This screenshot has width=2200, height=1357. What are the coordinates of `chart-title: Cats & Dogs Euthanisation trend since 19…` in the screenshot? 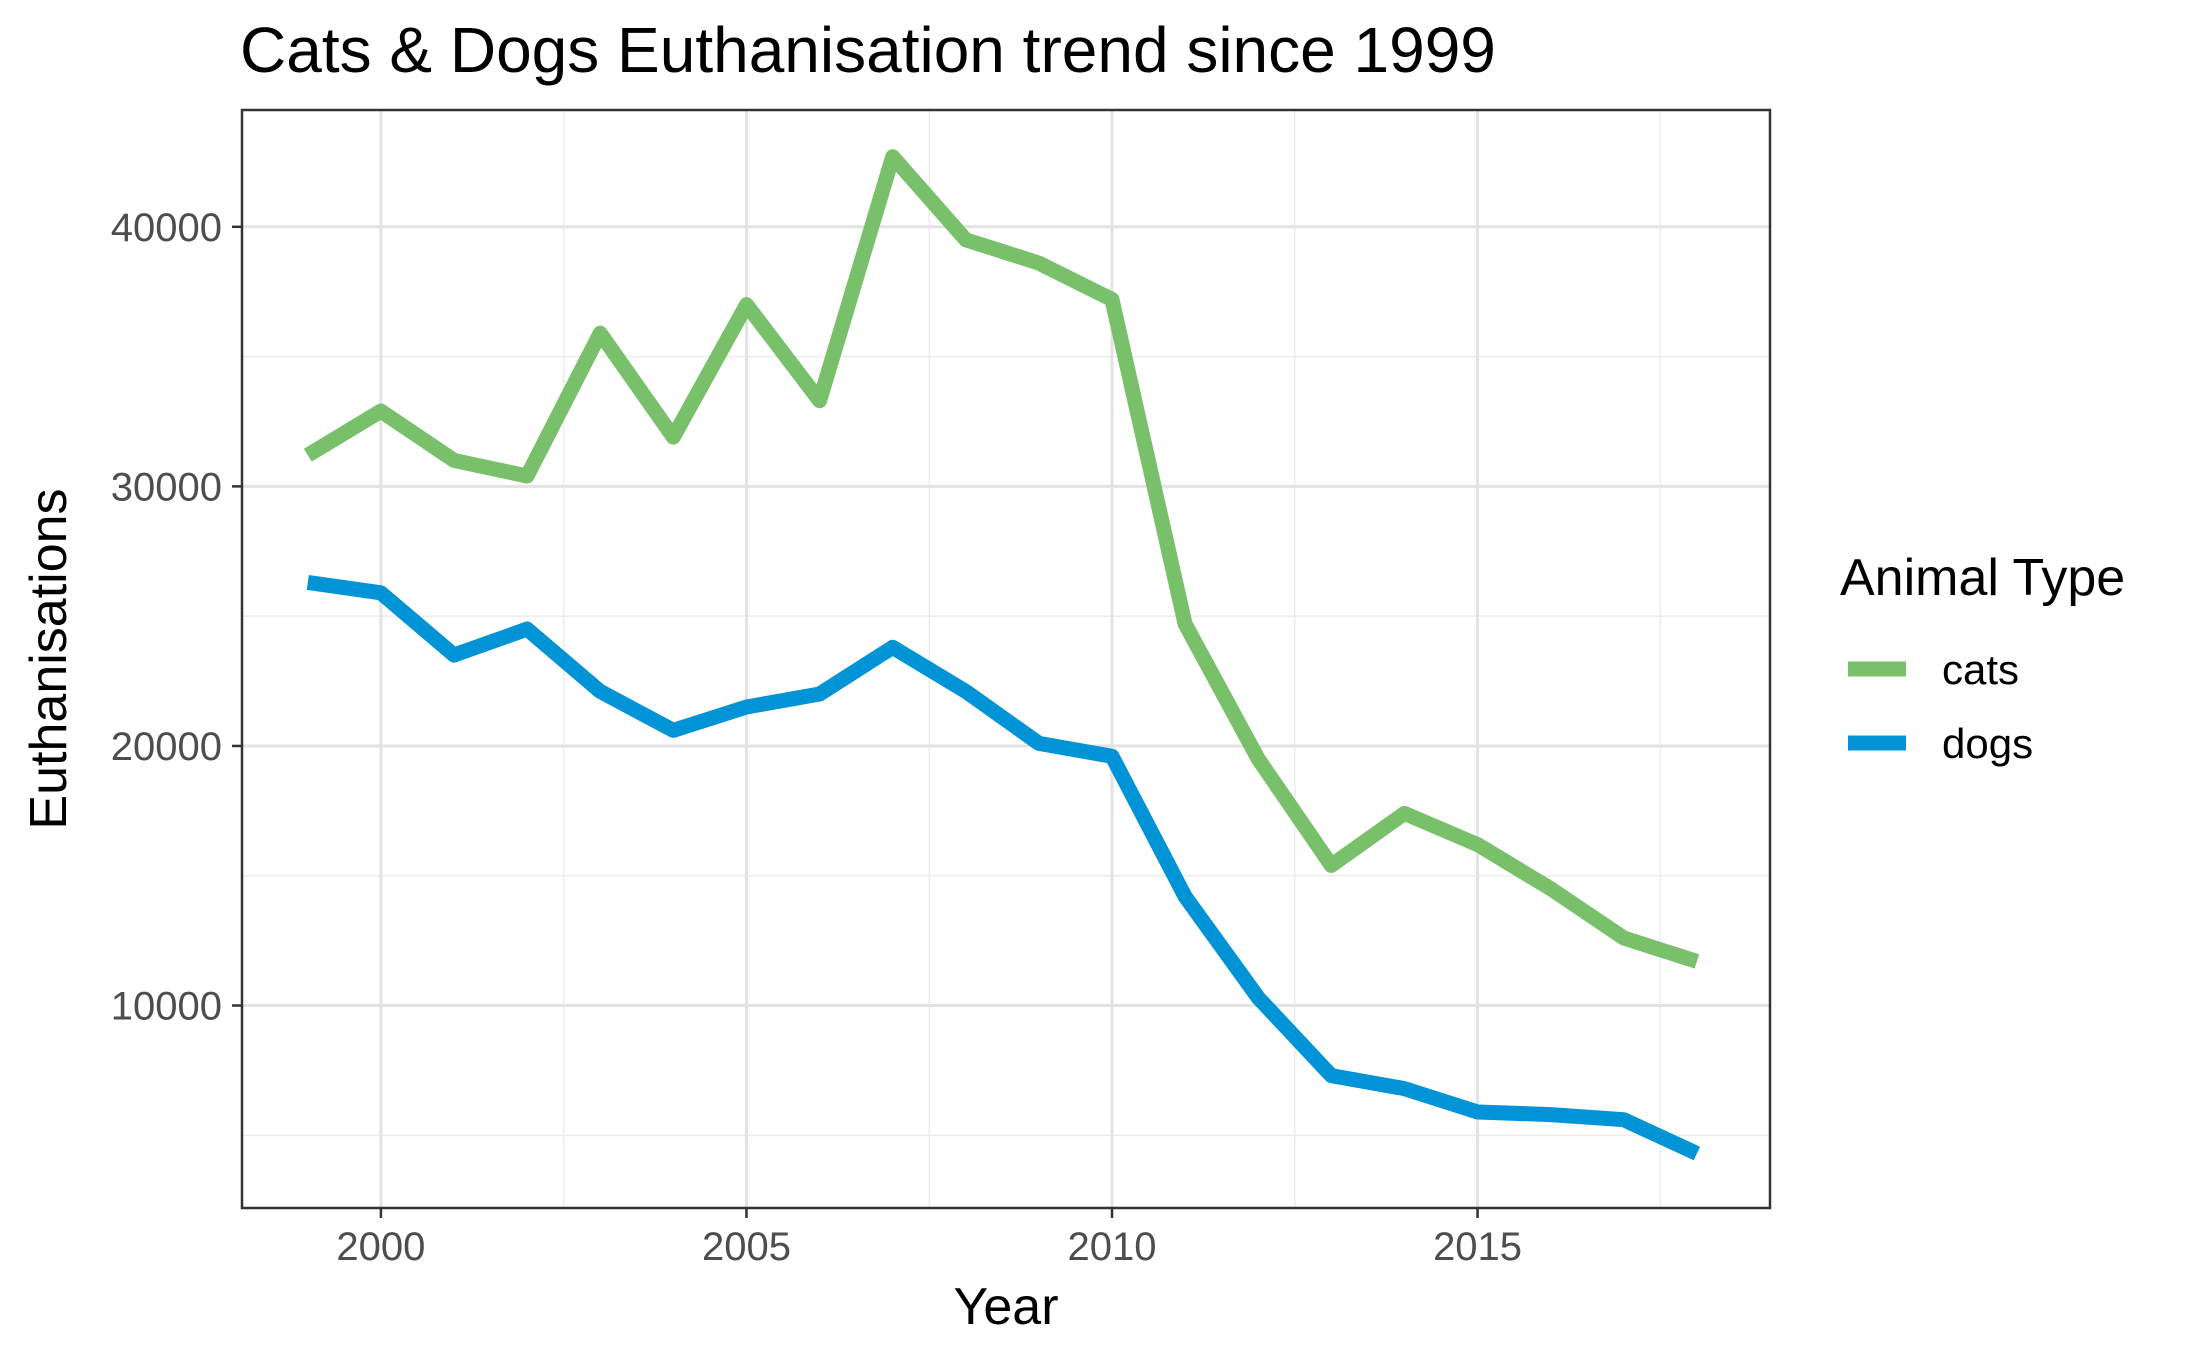 It's located at (868, 50).